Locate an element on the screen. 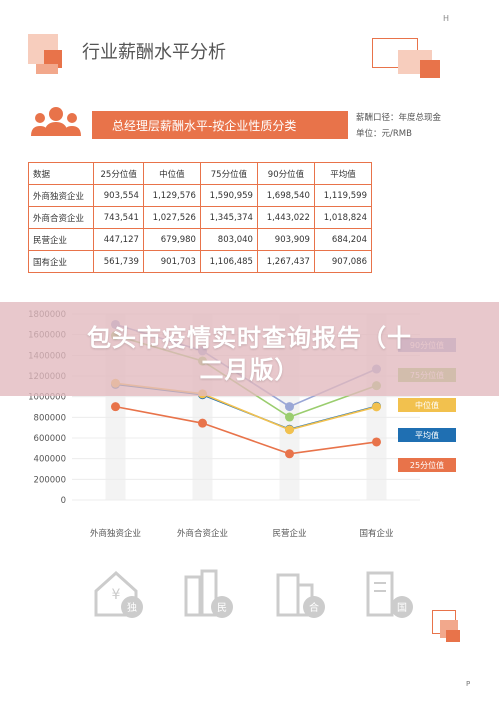  x-tick-label: 民营企业 is located at coordinates (289, 533).